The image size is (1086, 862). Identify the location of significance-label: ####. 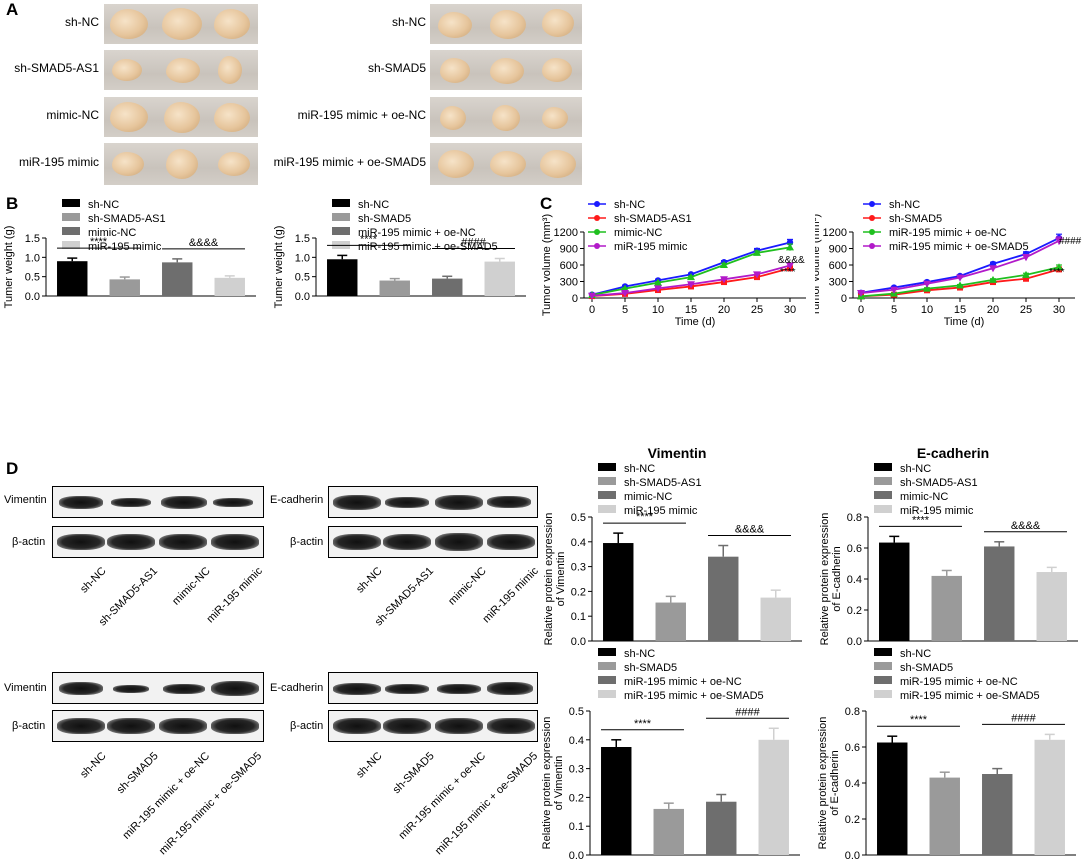
(473, 242).